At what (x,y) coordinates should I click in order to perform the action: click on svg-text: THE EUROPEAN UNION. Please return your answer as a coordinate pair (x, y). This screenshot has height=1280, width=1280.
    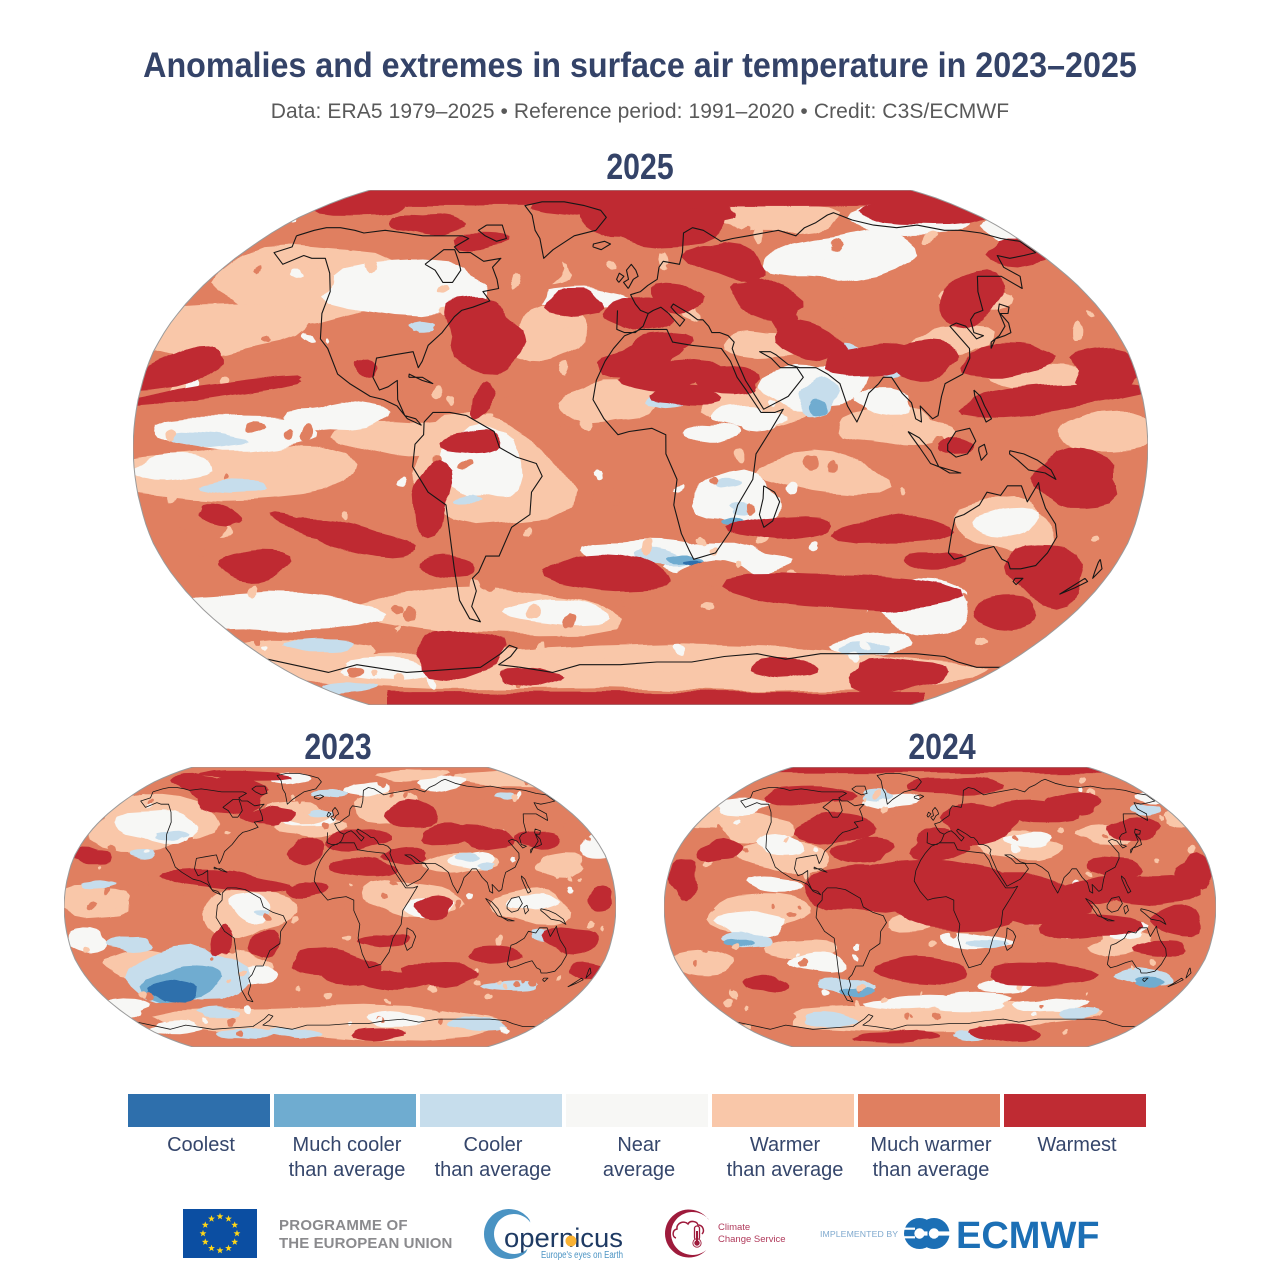
    Looking at the image, I should click on (365, 1243).